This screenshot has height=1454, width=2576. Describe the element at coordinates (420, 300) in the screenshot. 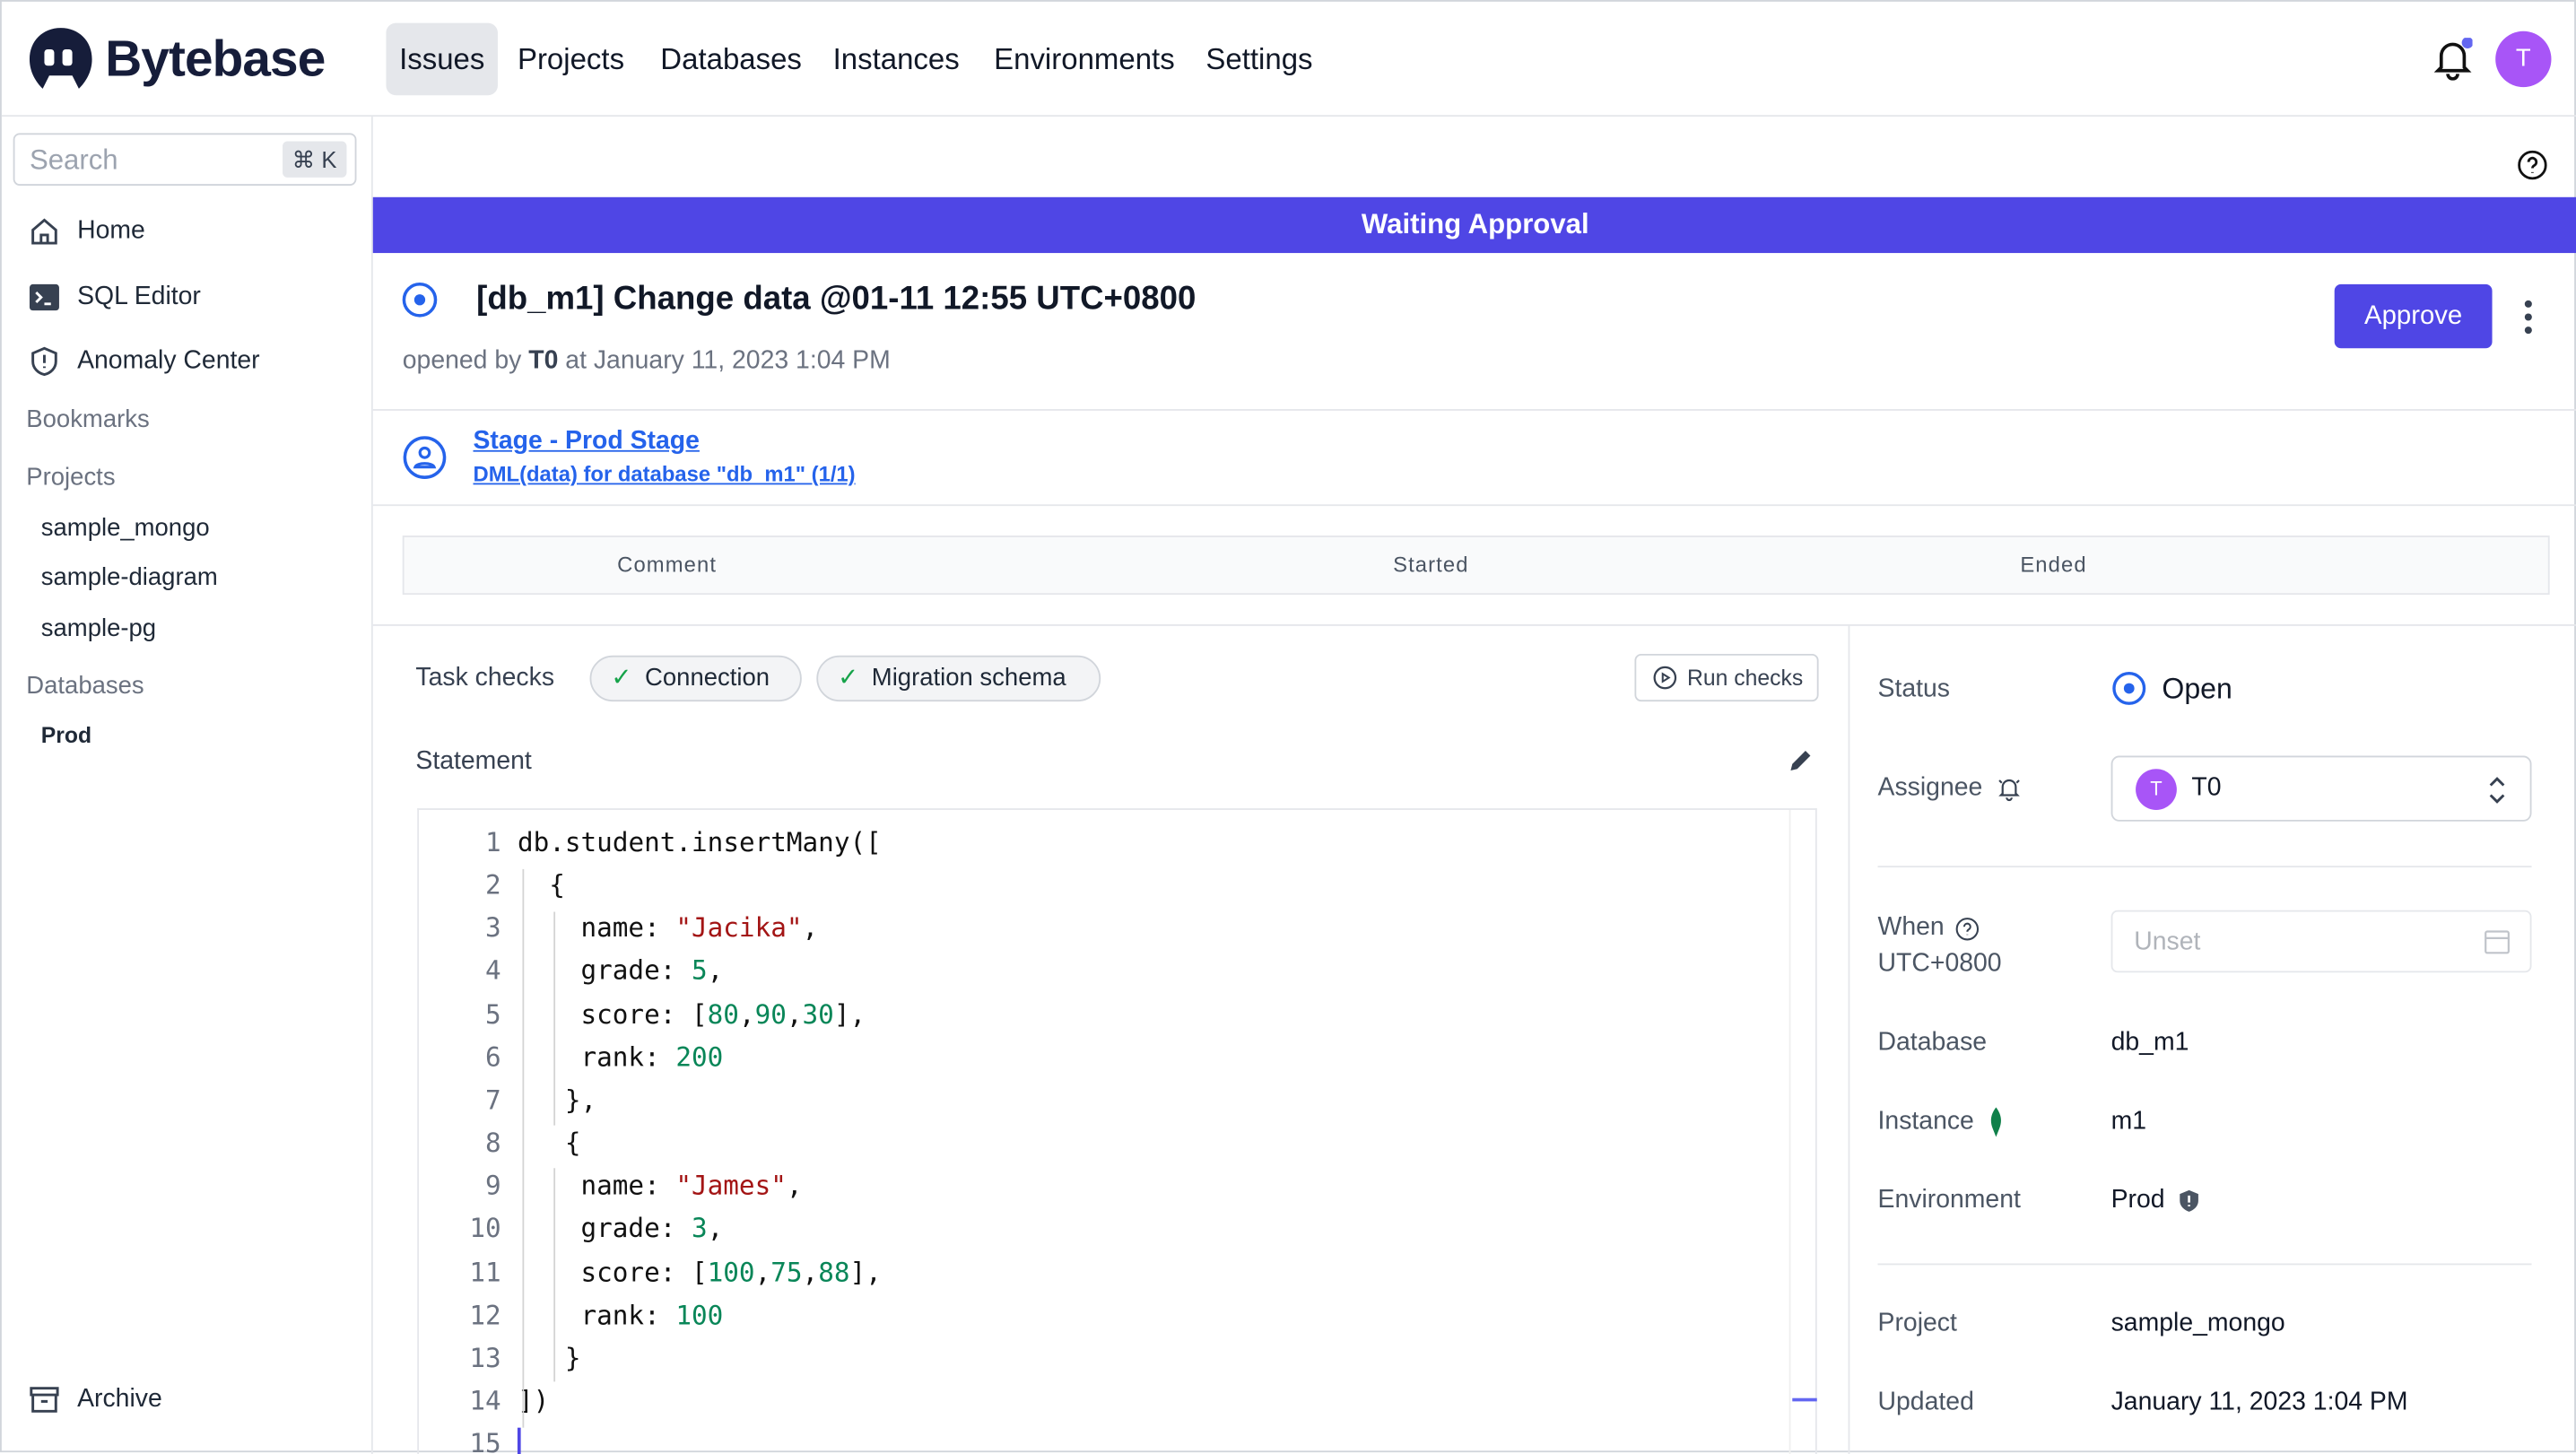

I see `open-status-icon` at that location.